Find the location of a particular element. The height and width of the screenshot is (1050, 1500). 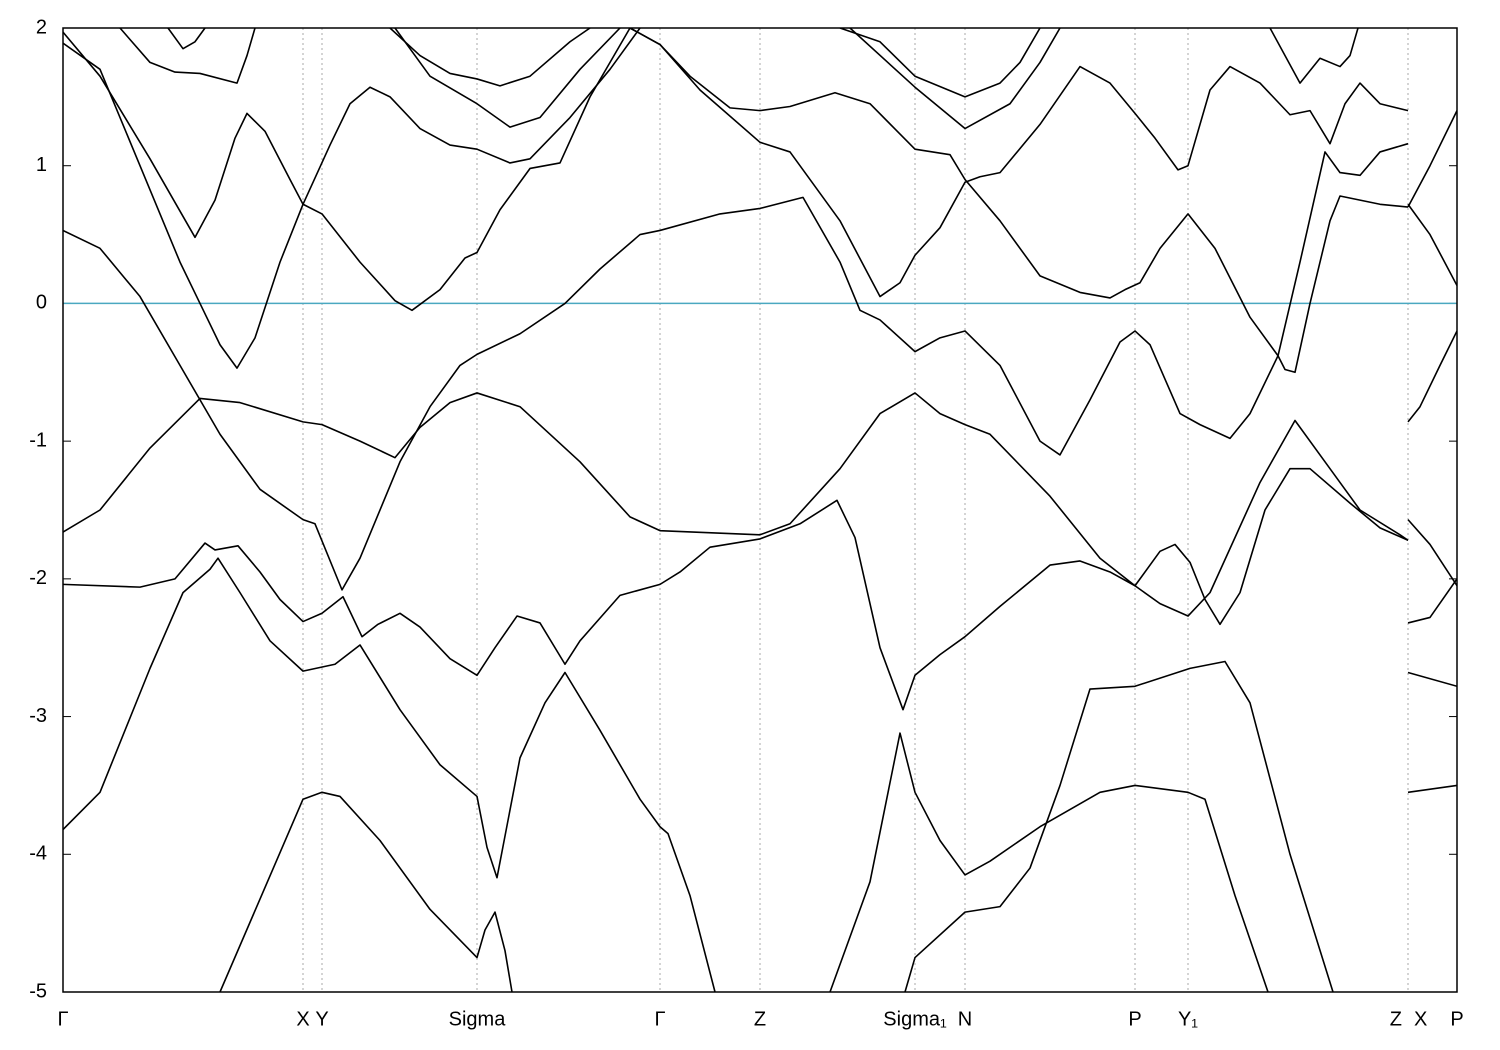

y-tick-label: 2 is located at coordinates (41, 27).